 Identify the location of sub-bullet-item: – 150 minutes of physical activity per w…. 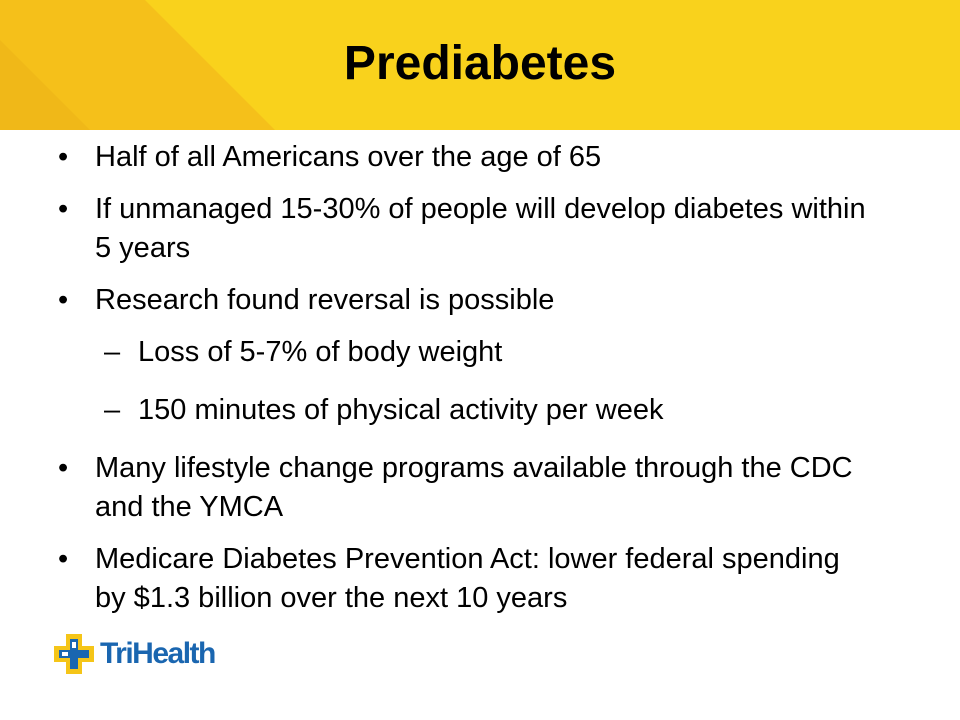
(459, 410).